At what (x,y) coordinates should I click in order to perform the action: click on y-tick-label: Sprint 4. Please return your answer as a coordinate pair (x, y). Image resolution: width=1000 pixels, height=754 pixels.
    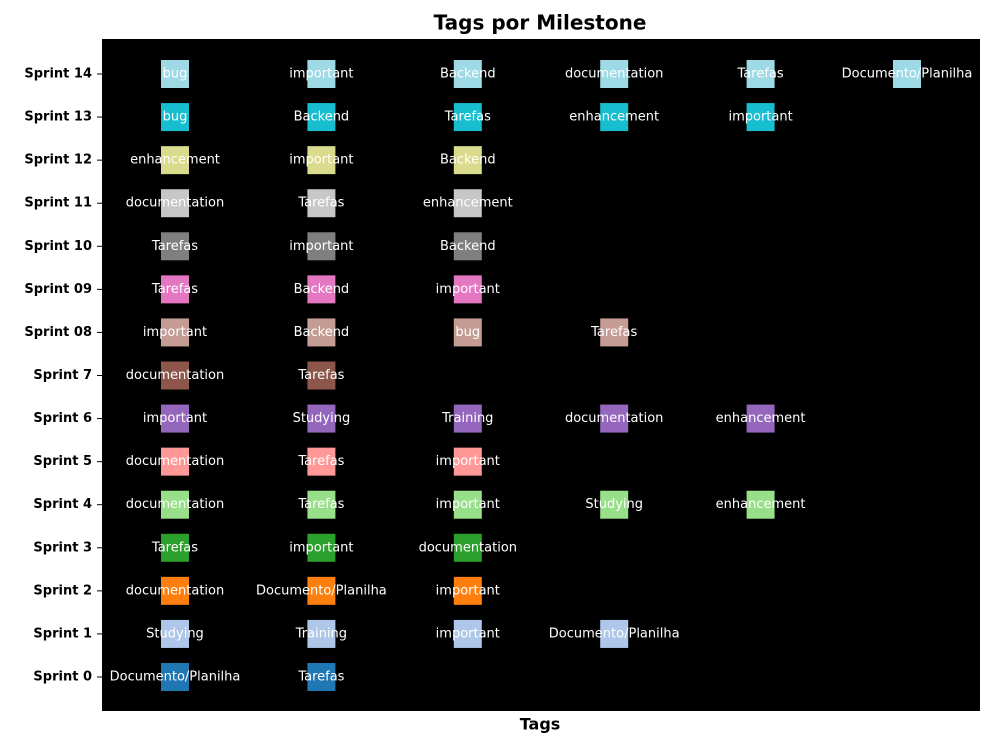
    Looking at the image, I should click on (62, 504).